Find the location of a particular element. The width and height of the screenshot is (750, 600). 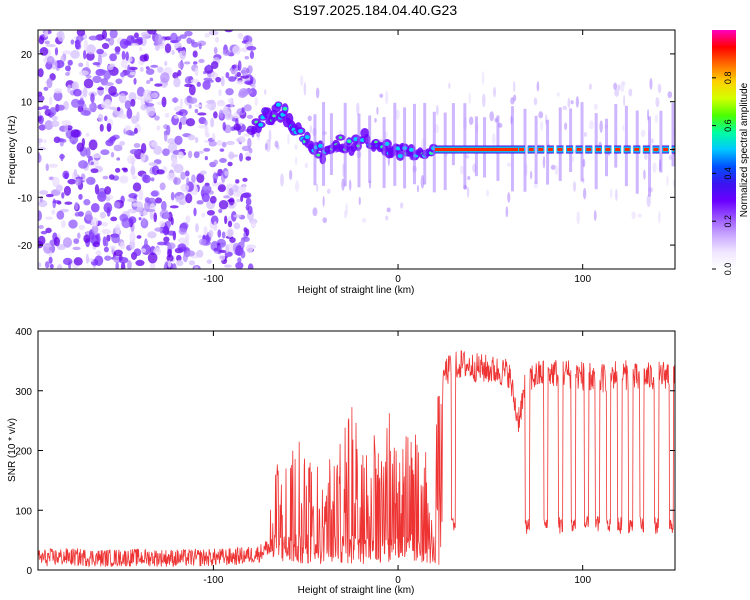

snr-x-tick-label: 100 is located at coordinates (582, 580).